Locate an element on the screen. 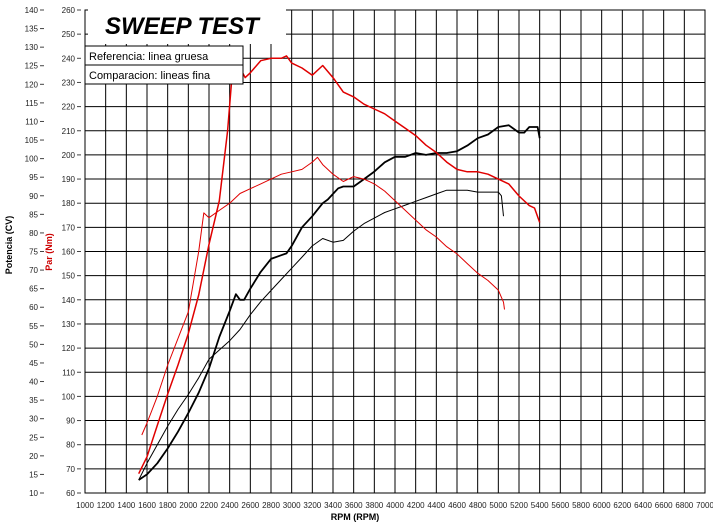 The image size is (713, 523). x-tick-label: 5800 is located at coordinates (581, 505).